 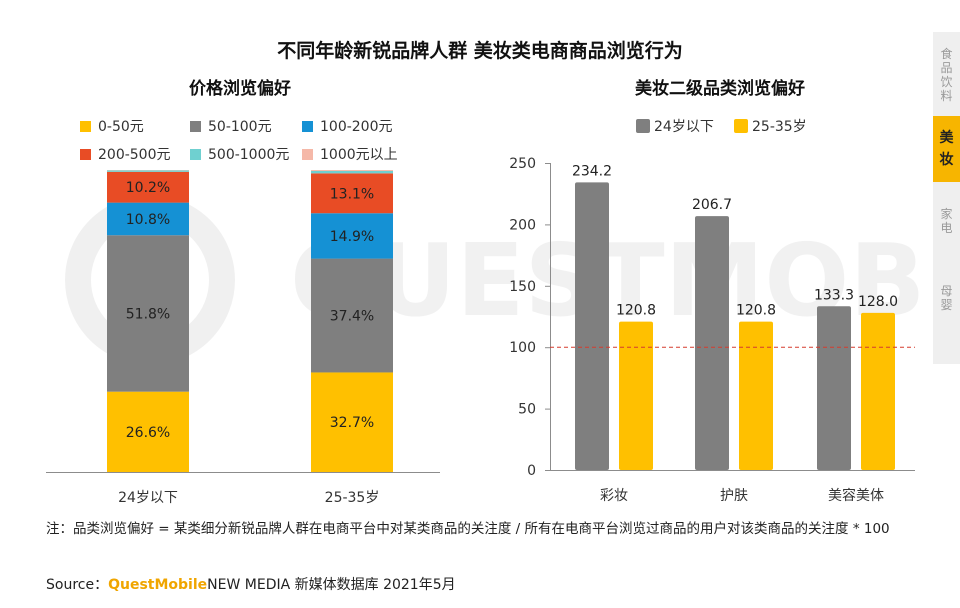 I want to click on segment-label: 26.6%, so click(x=148, y=433).